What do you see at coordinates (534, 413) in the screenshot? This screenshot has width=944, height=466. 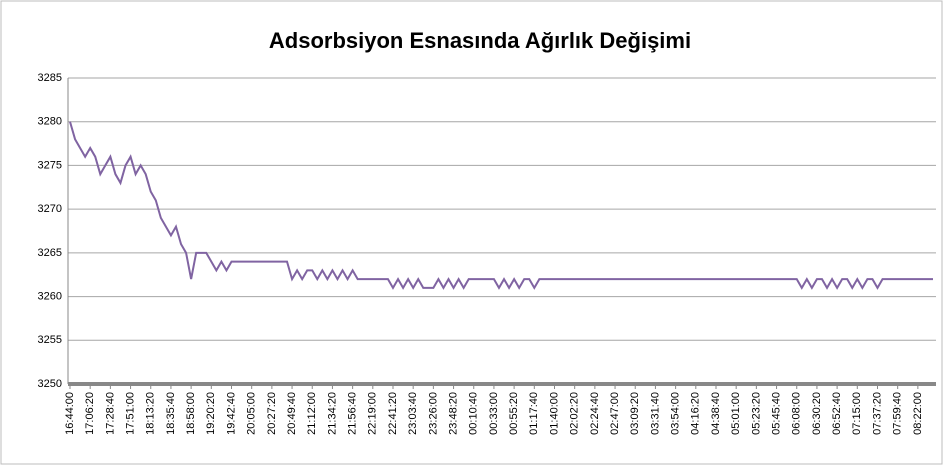 I see `x-tick-label: 01:17:40` at bounding box center [534, 413].